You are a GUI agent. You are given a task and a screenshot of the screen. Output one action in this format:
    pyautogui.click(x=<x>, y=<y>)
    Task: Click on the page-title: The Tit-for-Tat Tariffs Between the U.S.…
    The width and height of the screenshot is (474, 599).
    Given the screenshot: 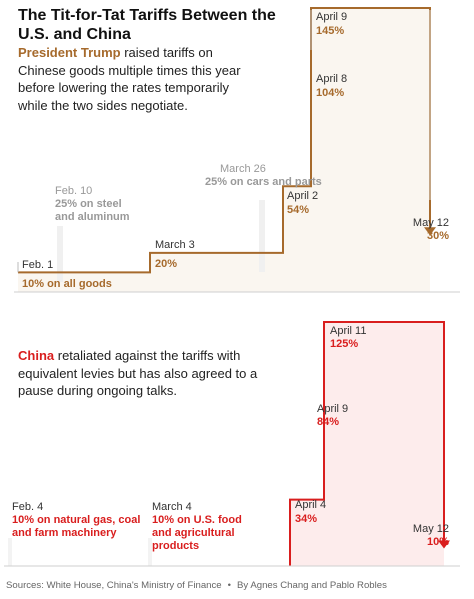 What is the action you would take?
    pyautogui.click(x=147, y=25)
    